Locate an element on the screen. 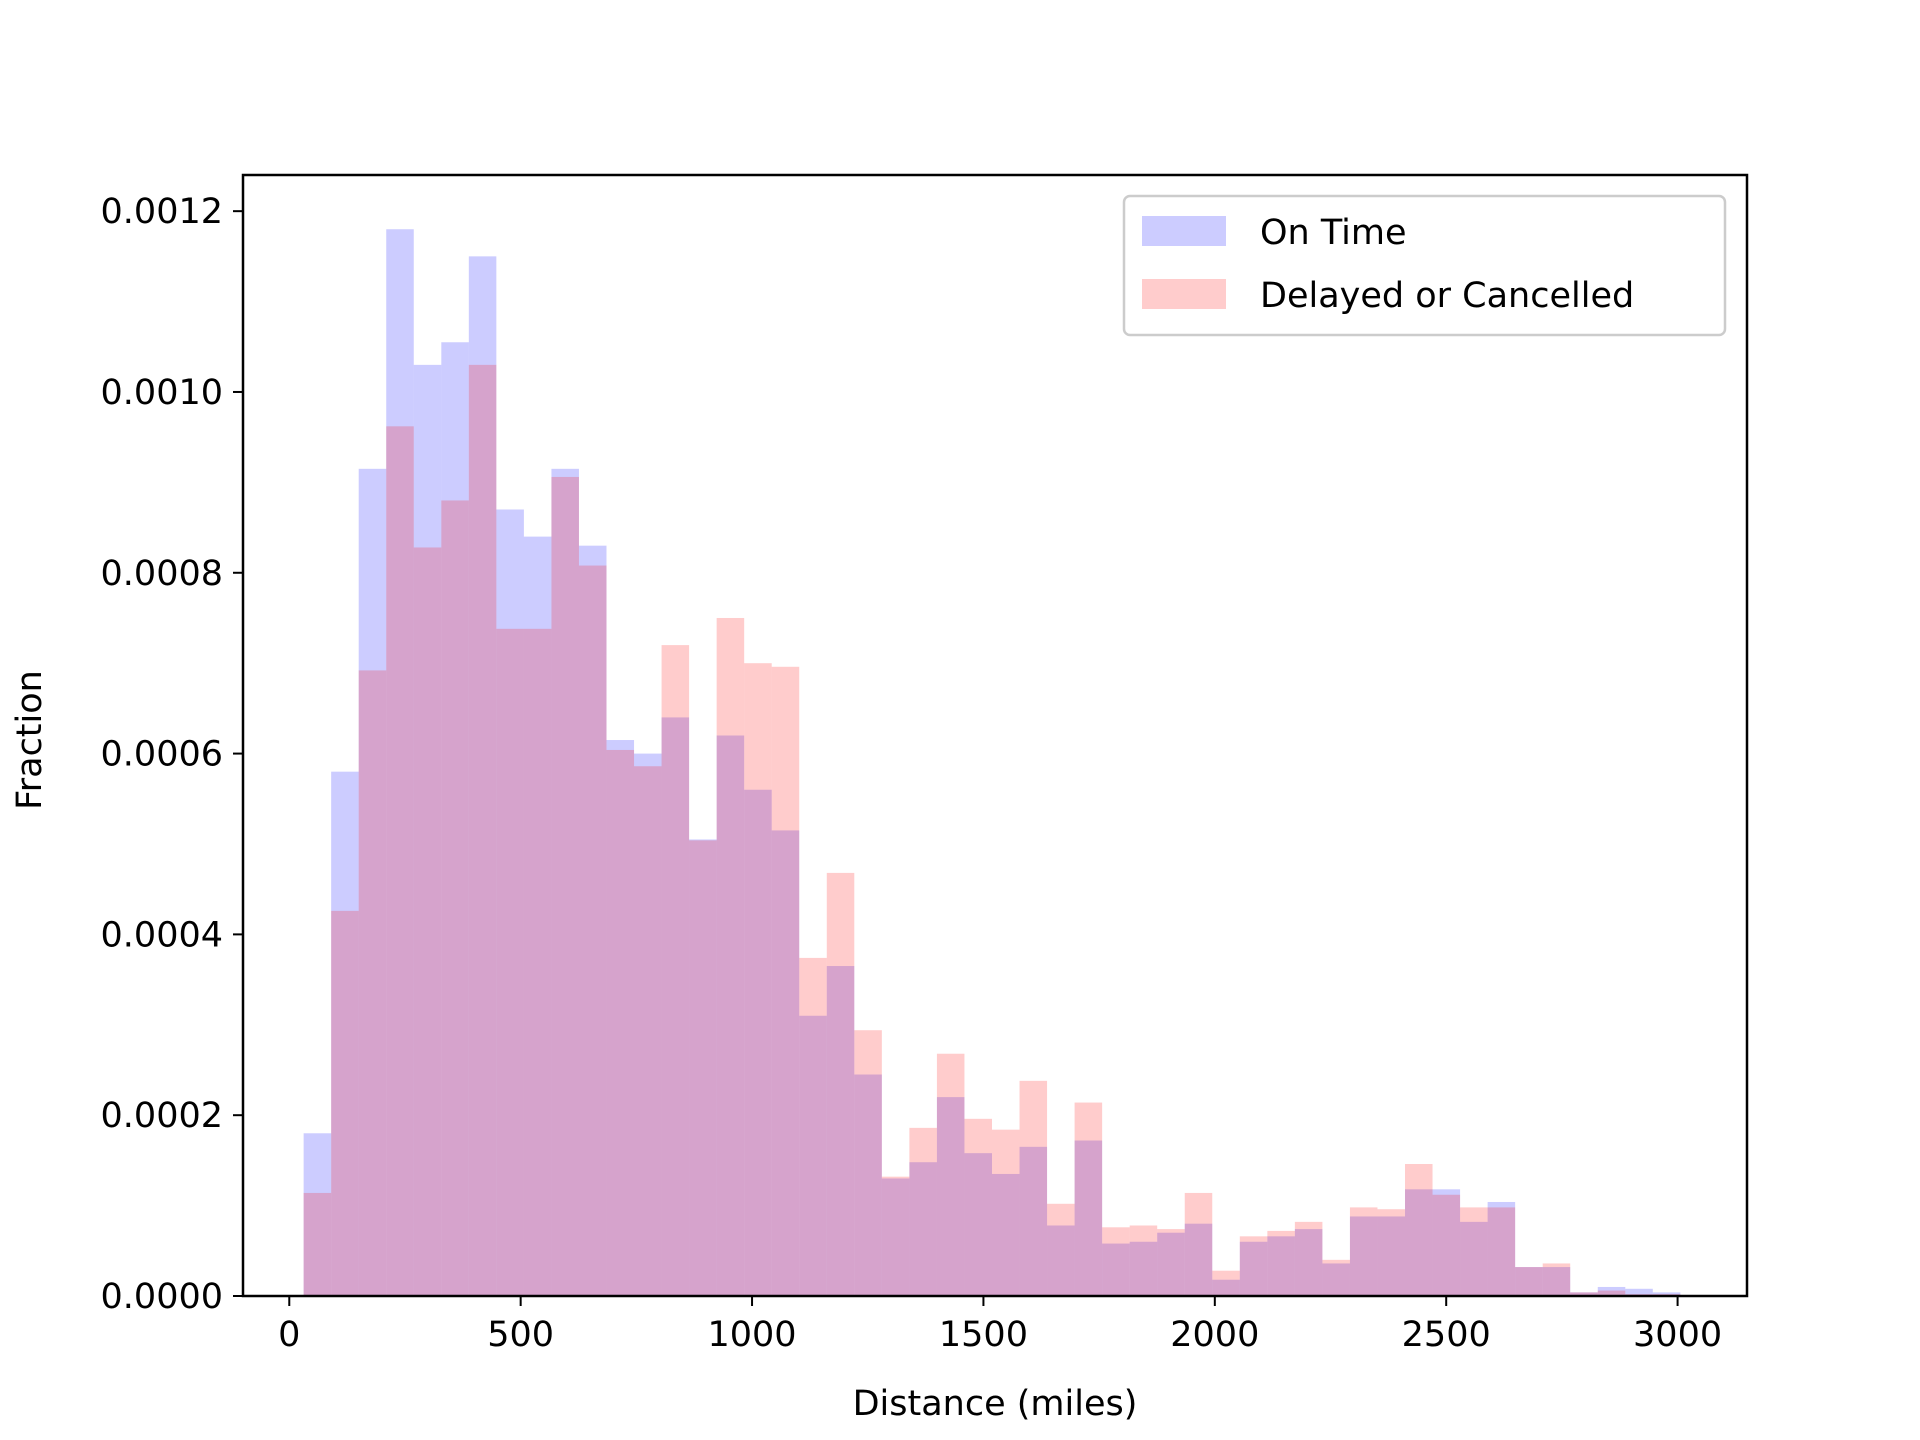 The image size is (1920, 1440). y-tick-label: 0.0008 is located at coordinates (162, 574).